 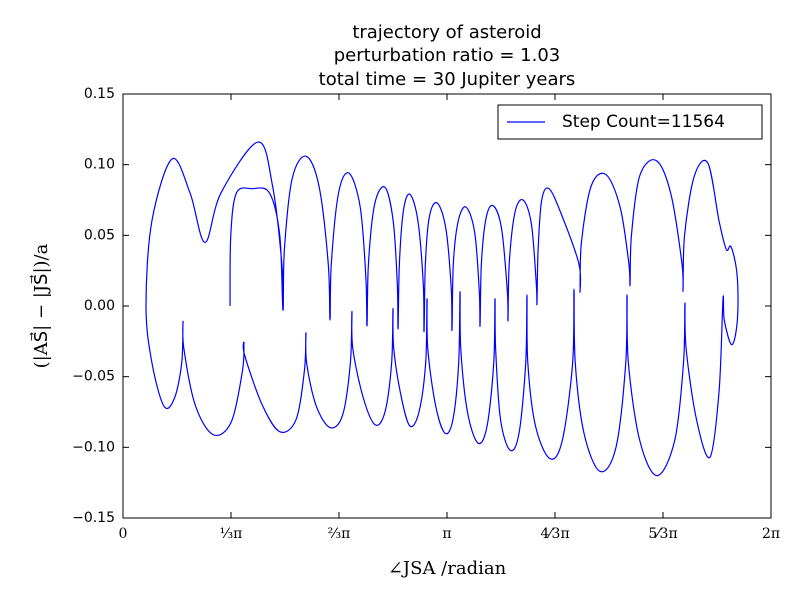 I want to click on x-tick-label: ⅔π, so click(x=339, y=534).